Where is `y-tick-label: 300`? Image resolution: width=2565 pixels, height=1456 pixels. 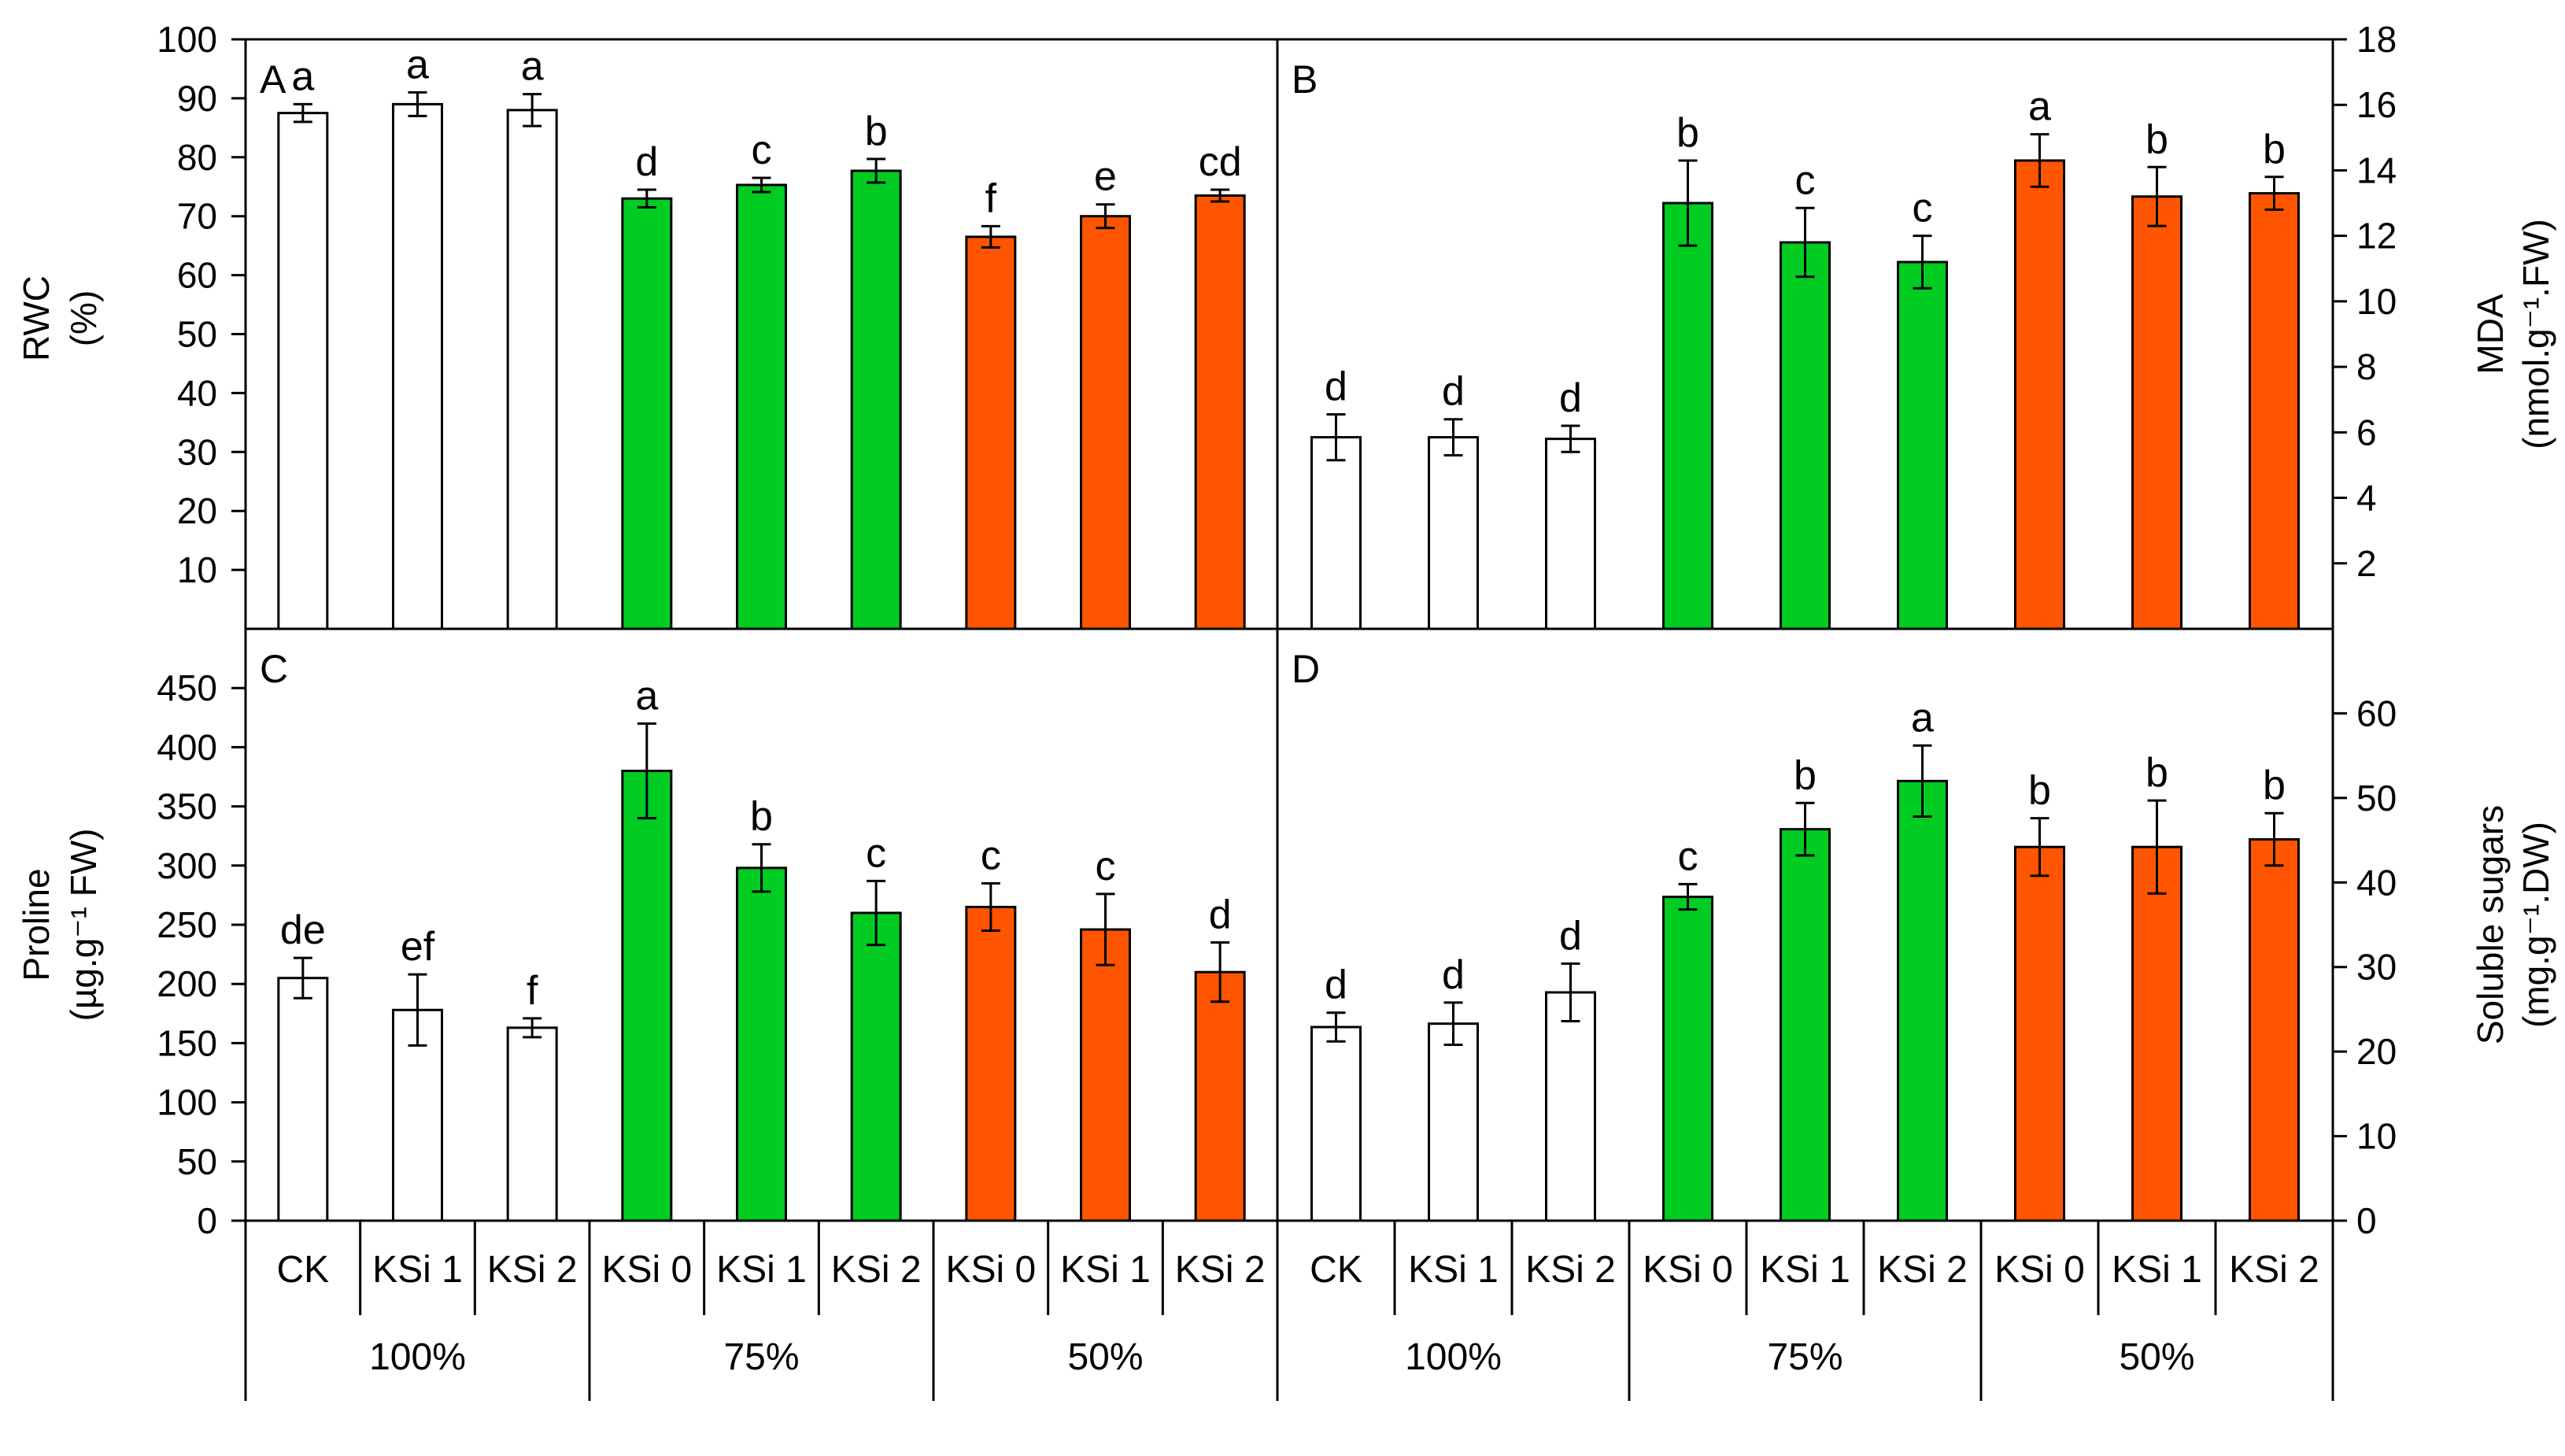 y-tick-label: 300 is located at coordinates (187, 865).